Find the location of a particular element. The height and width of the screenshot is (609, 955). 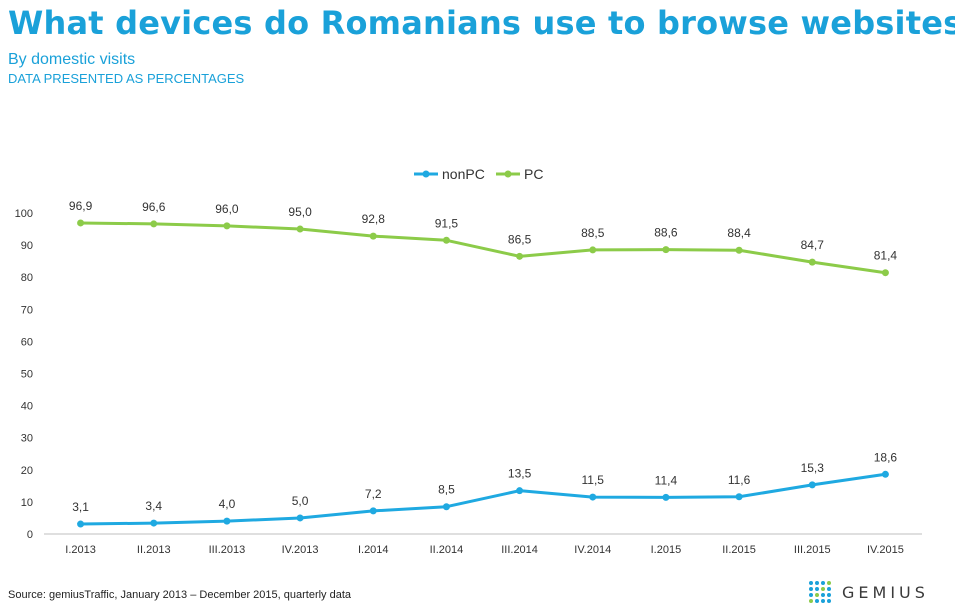

data-label-pc: 84,7 is located at coordinates (813, 245).